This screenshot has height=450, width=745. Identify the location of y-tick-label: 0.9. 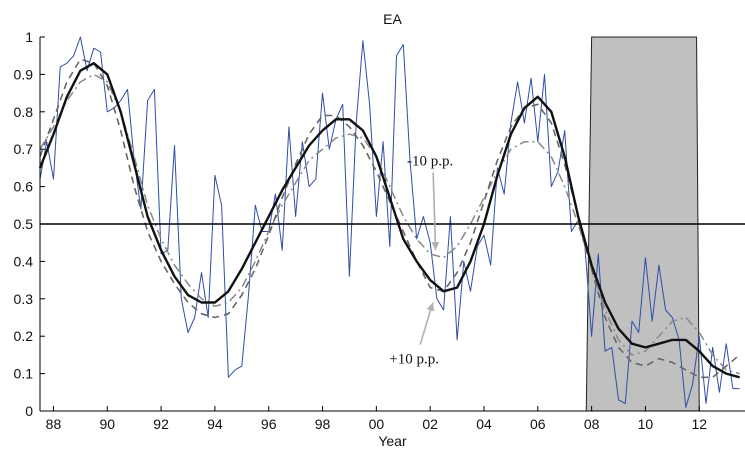
(24, 74).